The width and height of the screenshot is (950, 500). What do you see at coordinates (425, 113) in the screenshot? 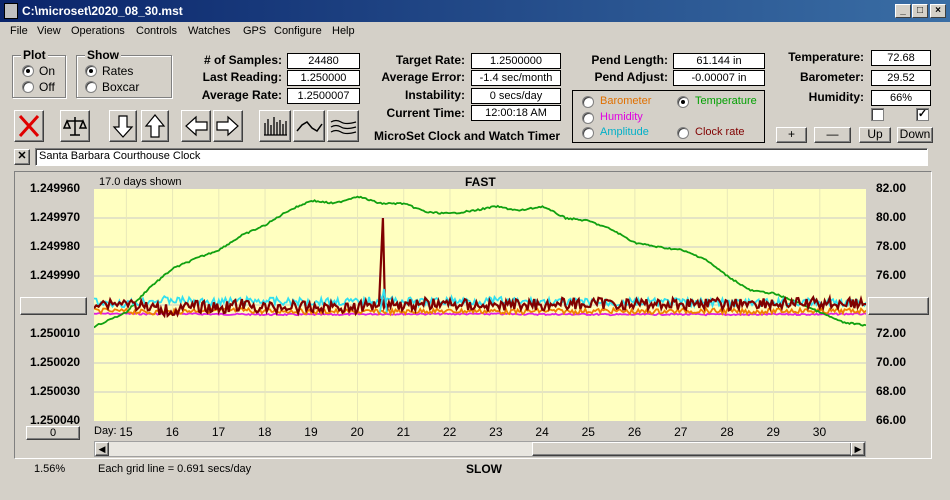
I see `current-time-label: Current Time:` at bounding box center [425, 113].